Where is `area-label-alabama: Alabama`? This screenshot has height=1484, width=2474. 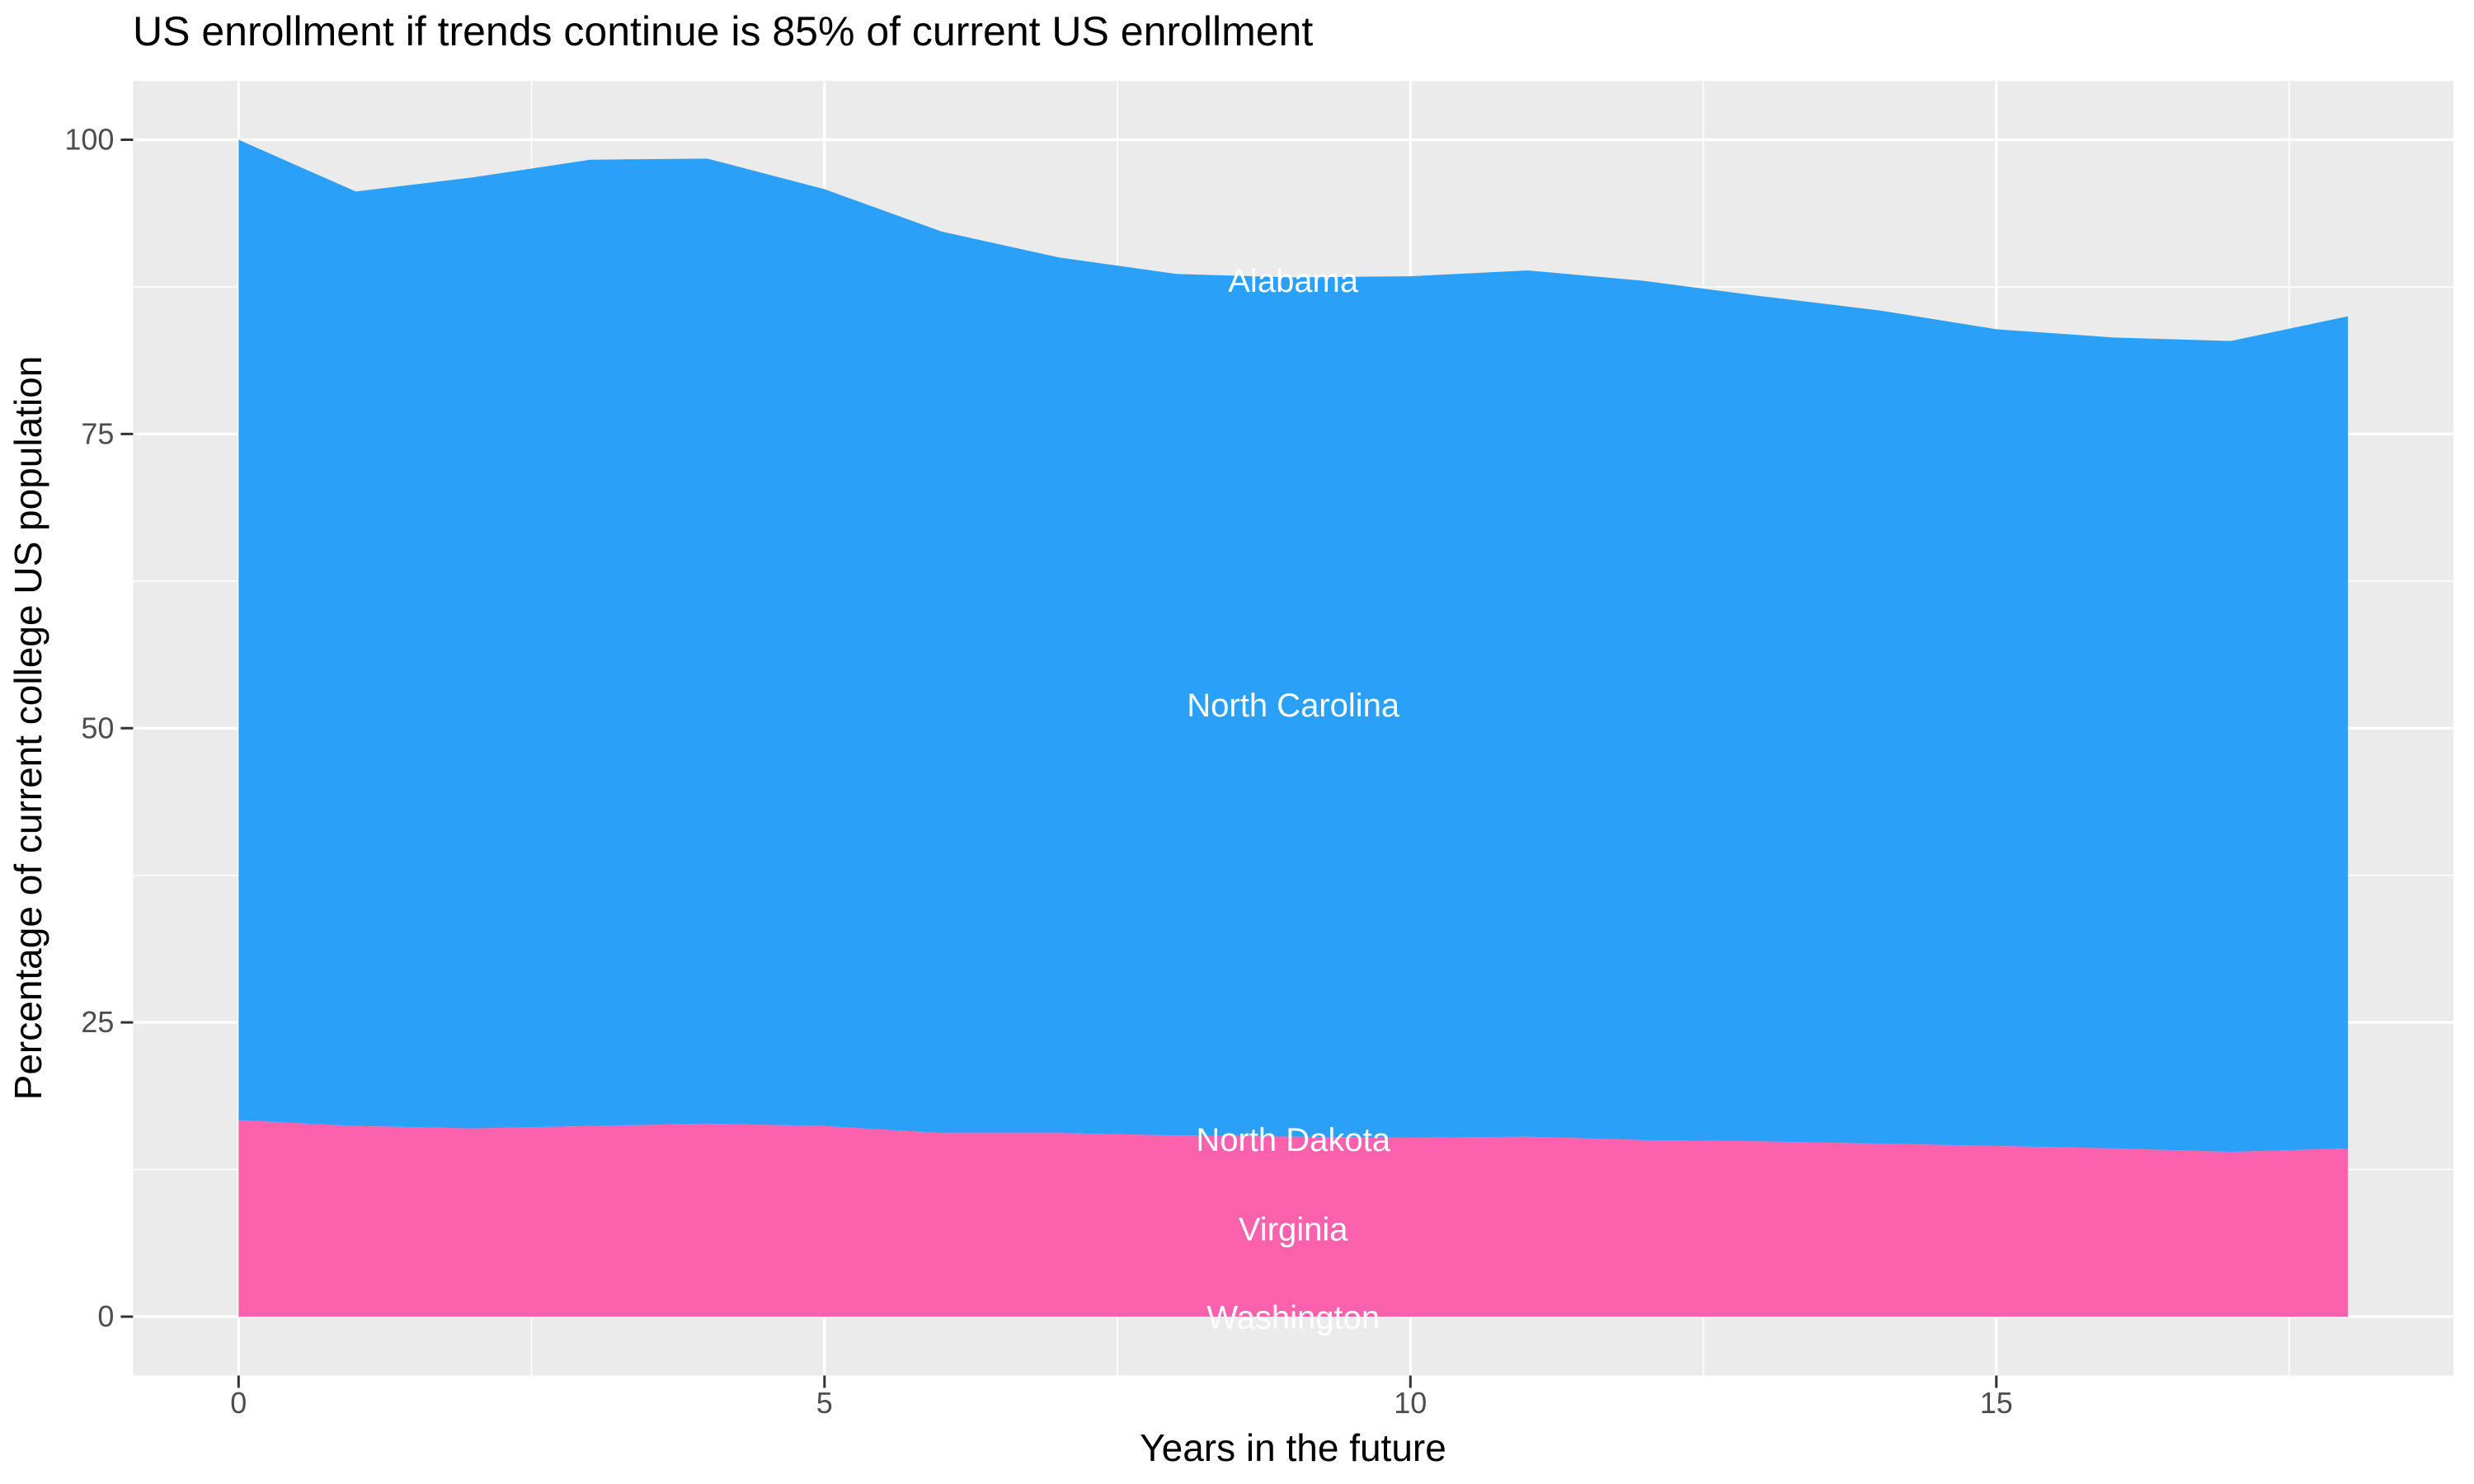
area-label-alabama: Alabama is located at coordinates (1293, 281).